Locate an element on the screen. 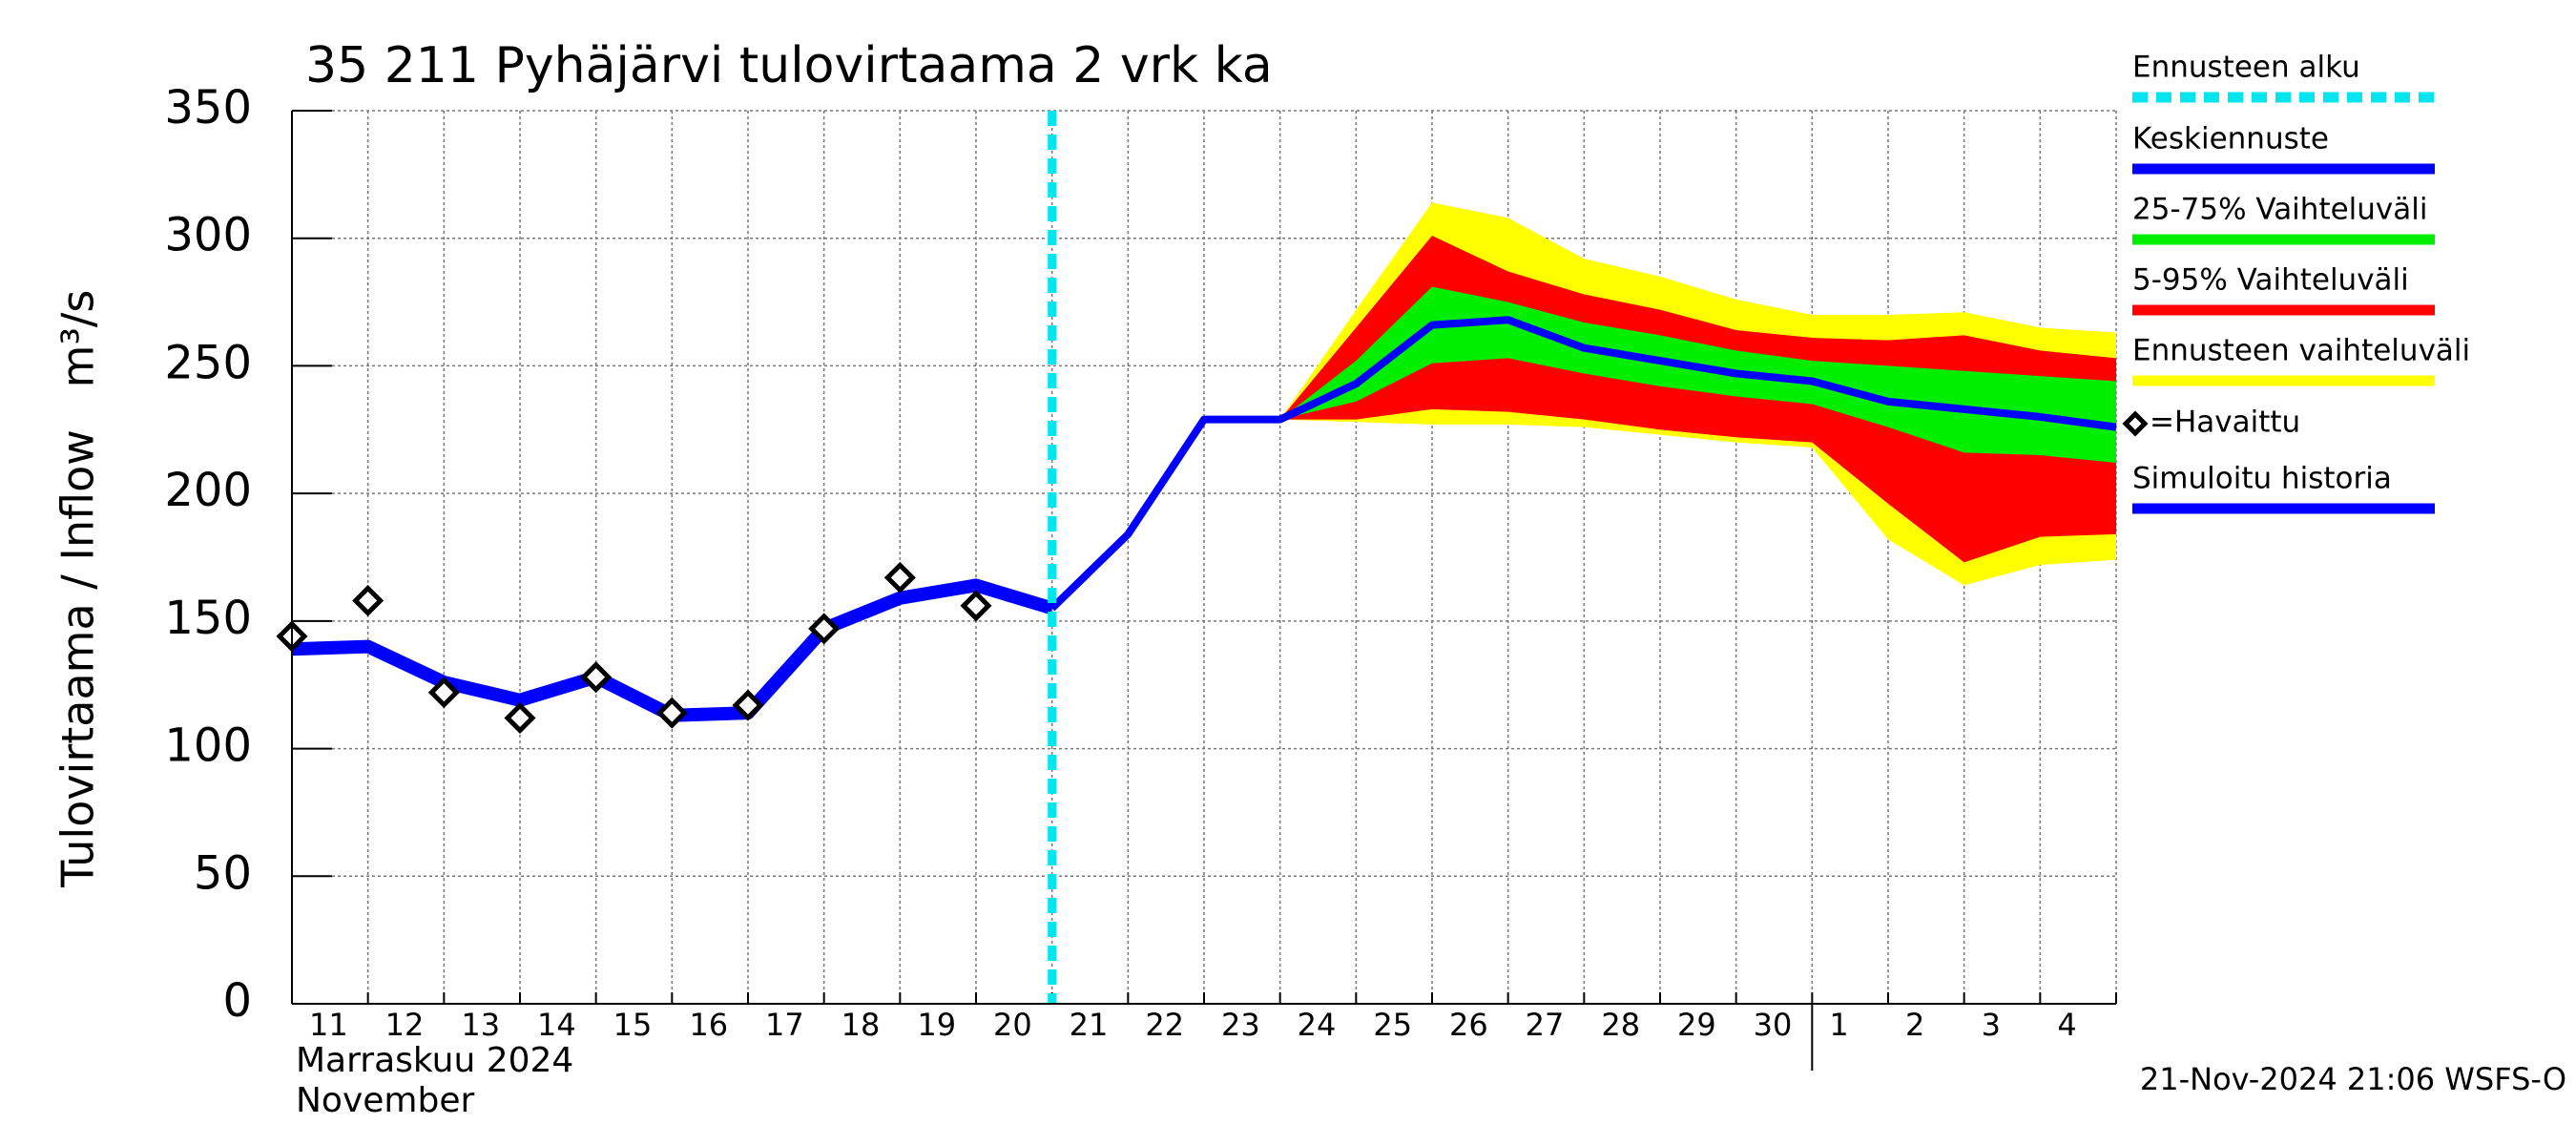 The height and width of the screenshot is (1145, 2576). legend-label: Keskiennuste is located at coordinates (2230, 139).